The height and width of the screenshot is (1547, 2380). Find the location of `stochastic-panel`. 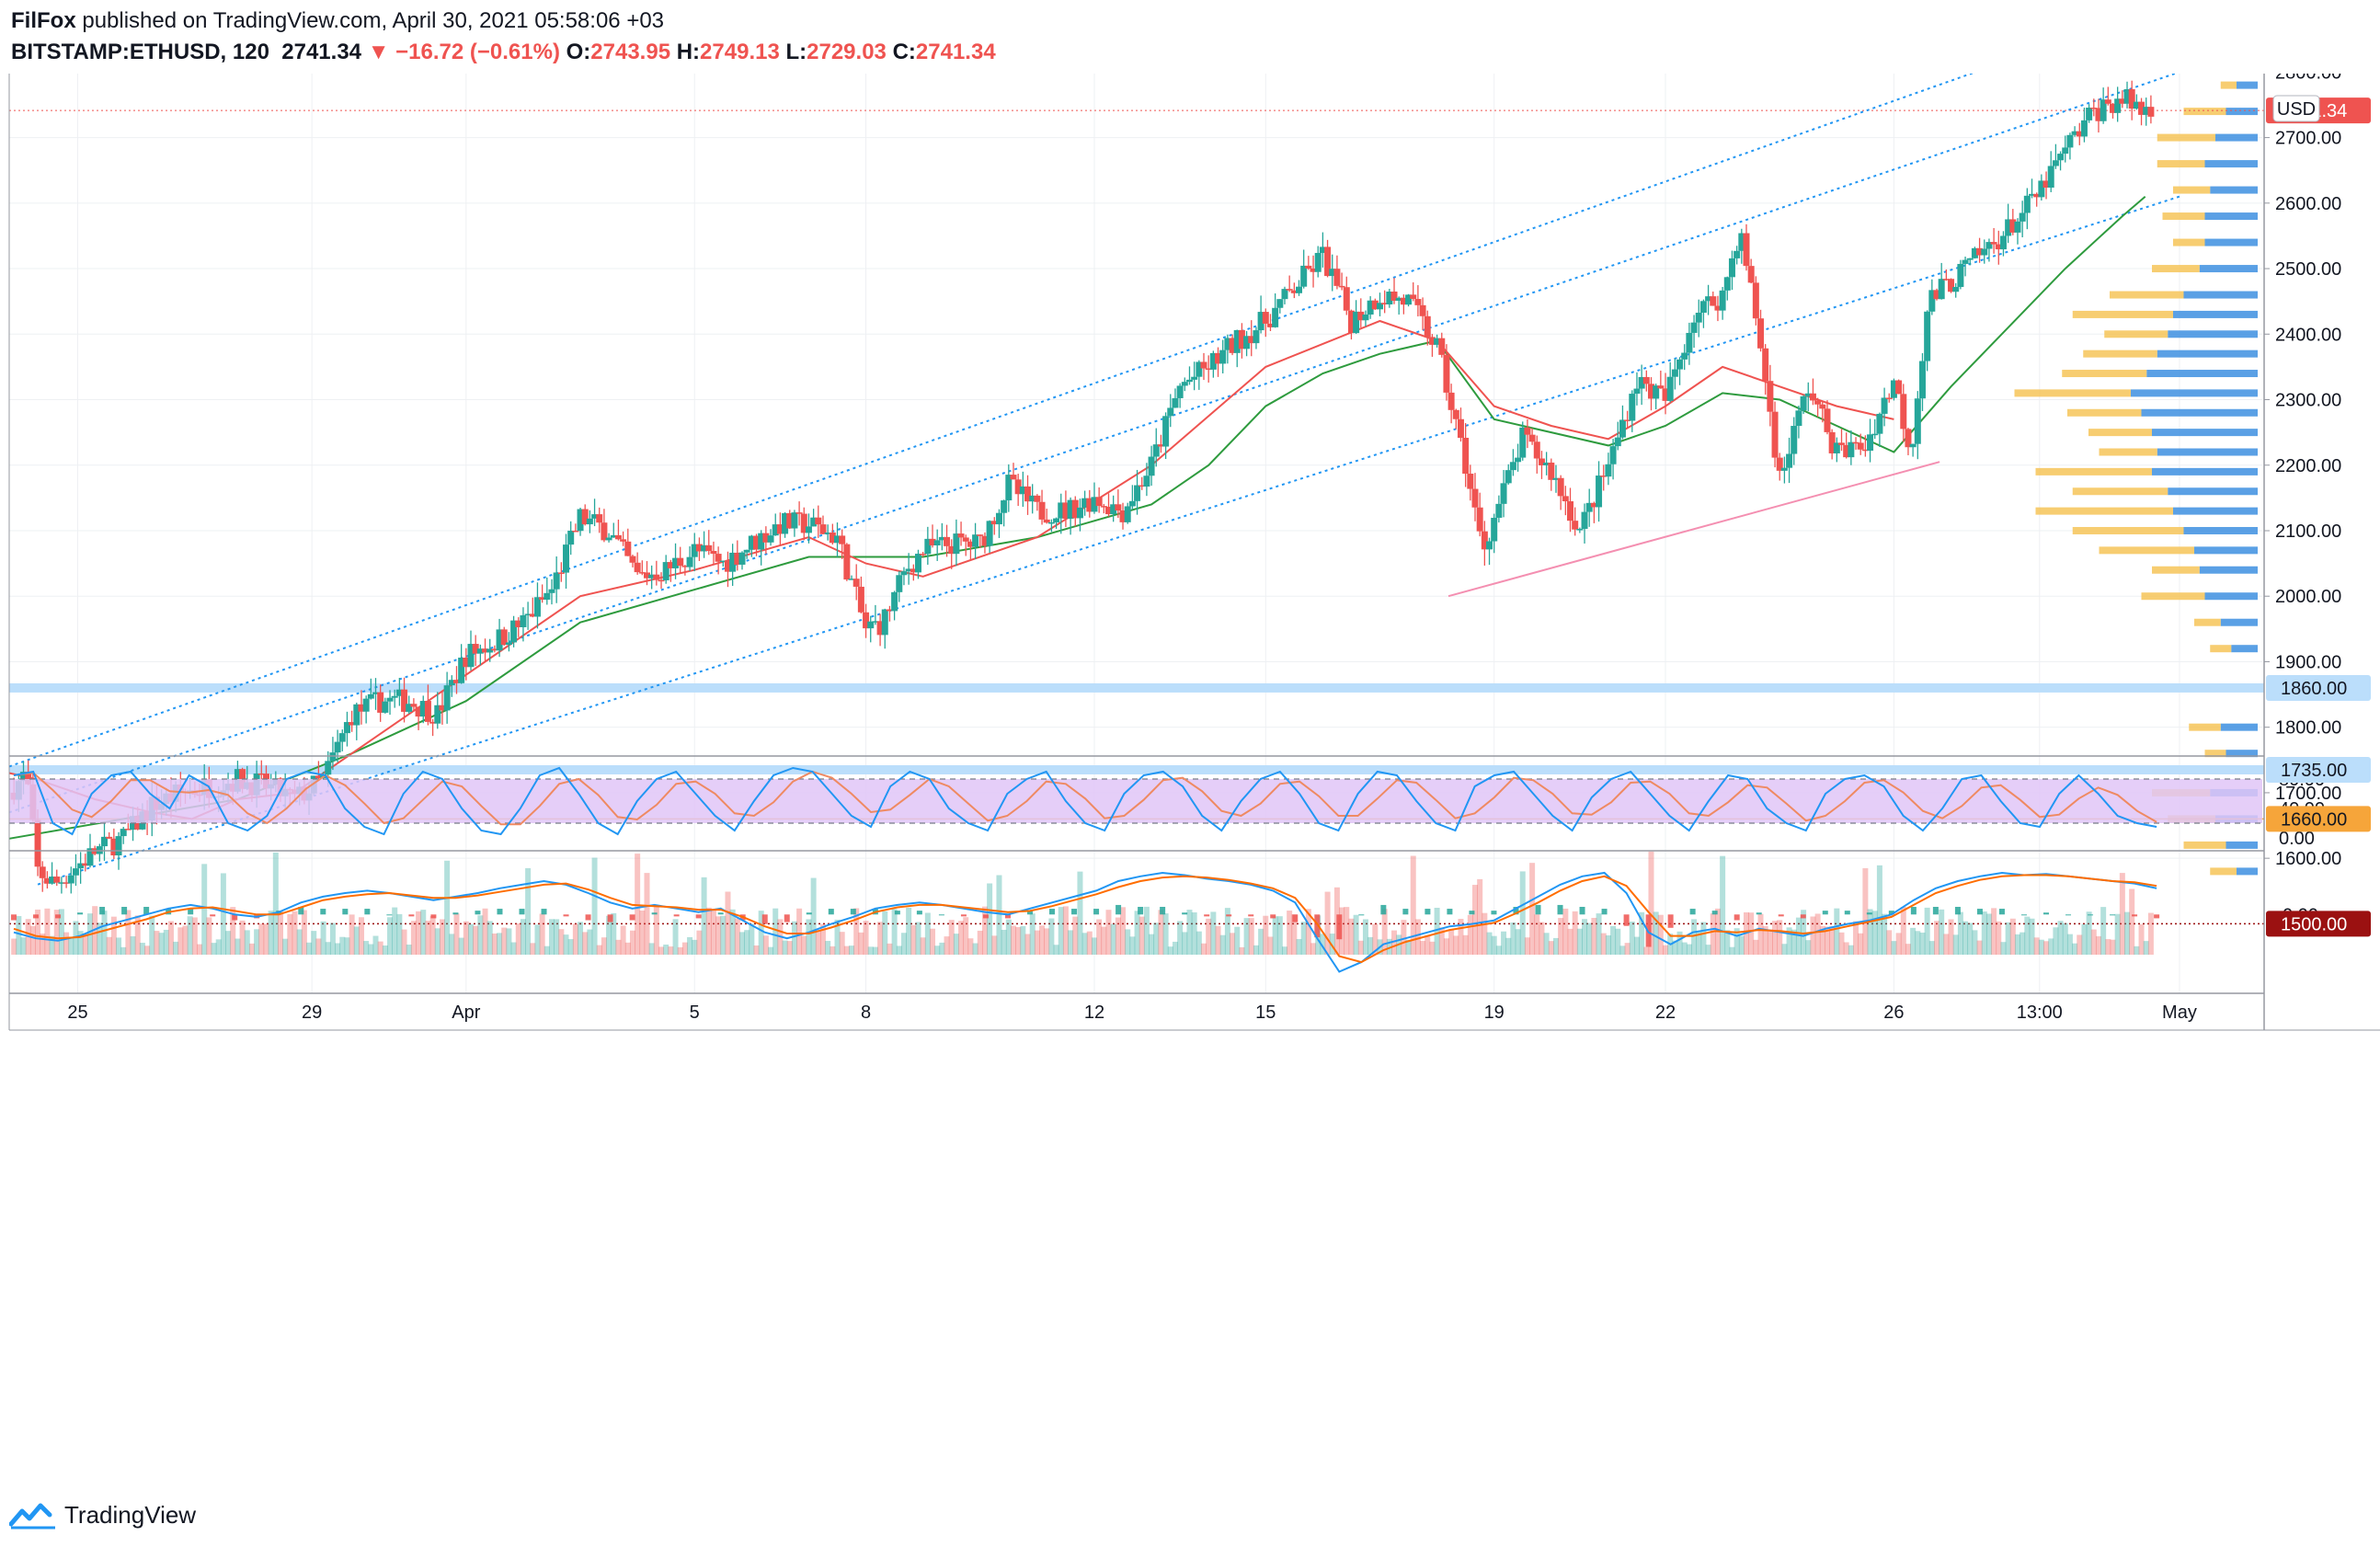

stochastic-panel is located at coordinates (1135, 801).